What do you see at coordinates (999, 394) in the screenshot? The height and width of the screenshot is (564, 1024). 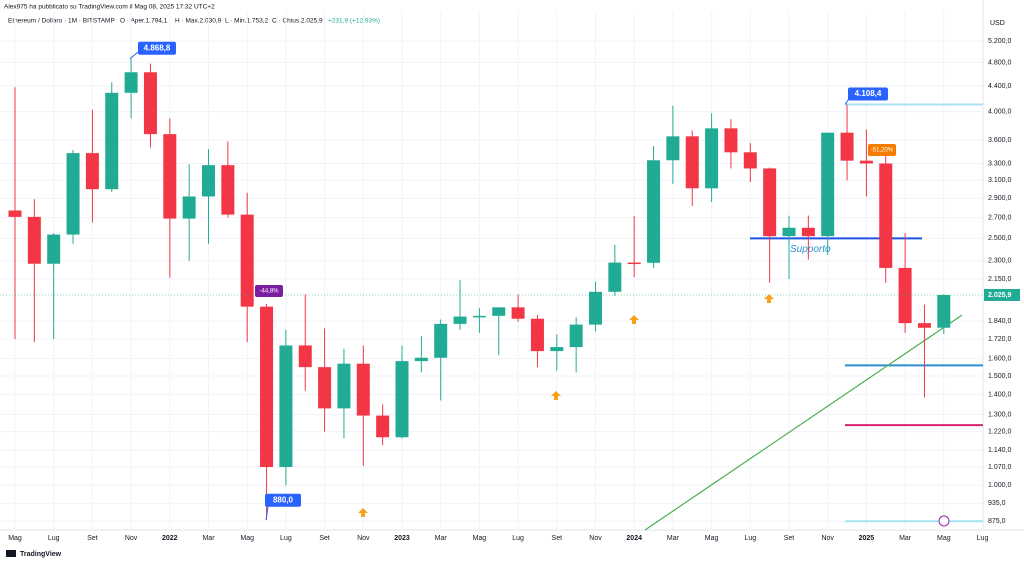 I see `y-tick-label: 1.400,0` at bounding box center [999, 394].